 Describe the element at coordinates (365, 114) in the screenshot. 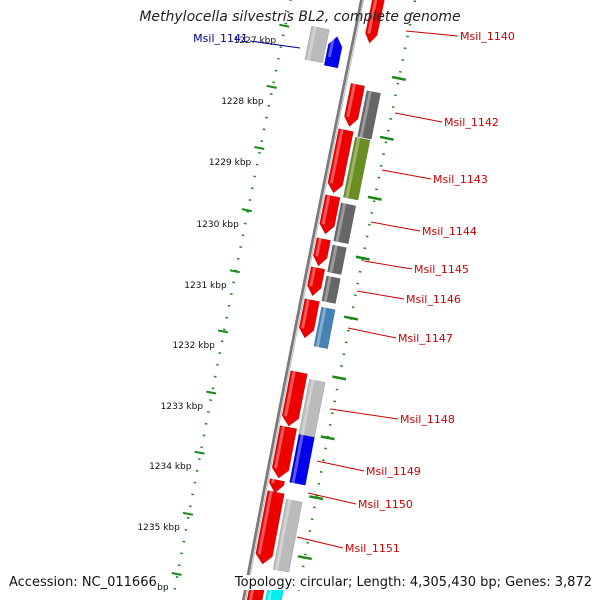

I see `cog-block-1142-highlight` at that location.